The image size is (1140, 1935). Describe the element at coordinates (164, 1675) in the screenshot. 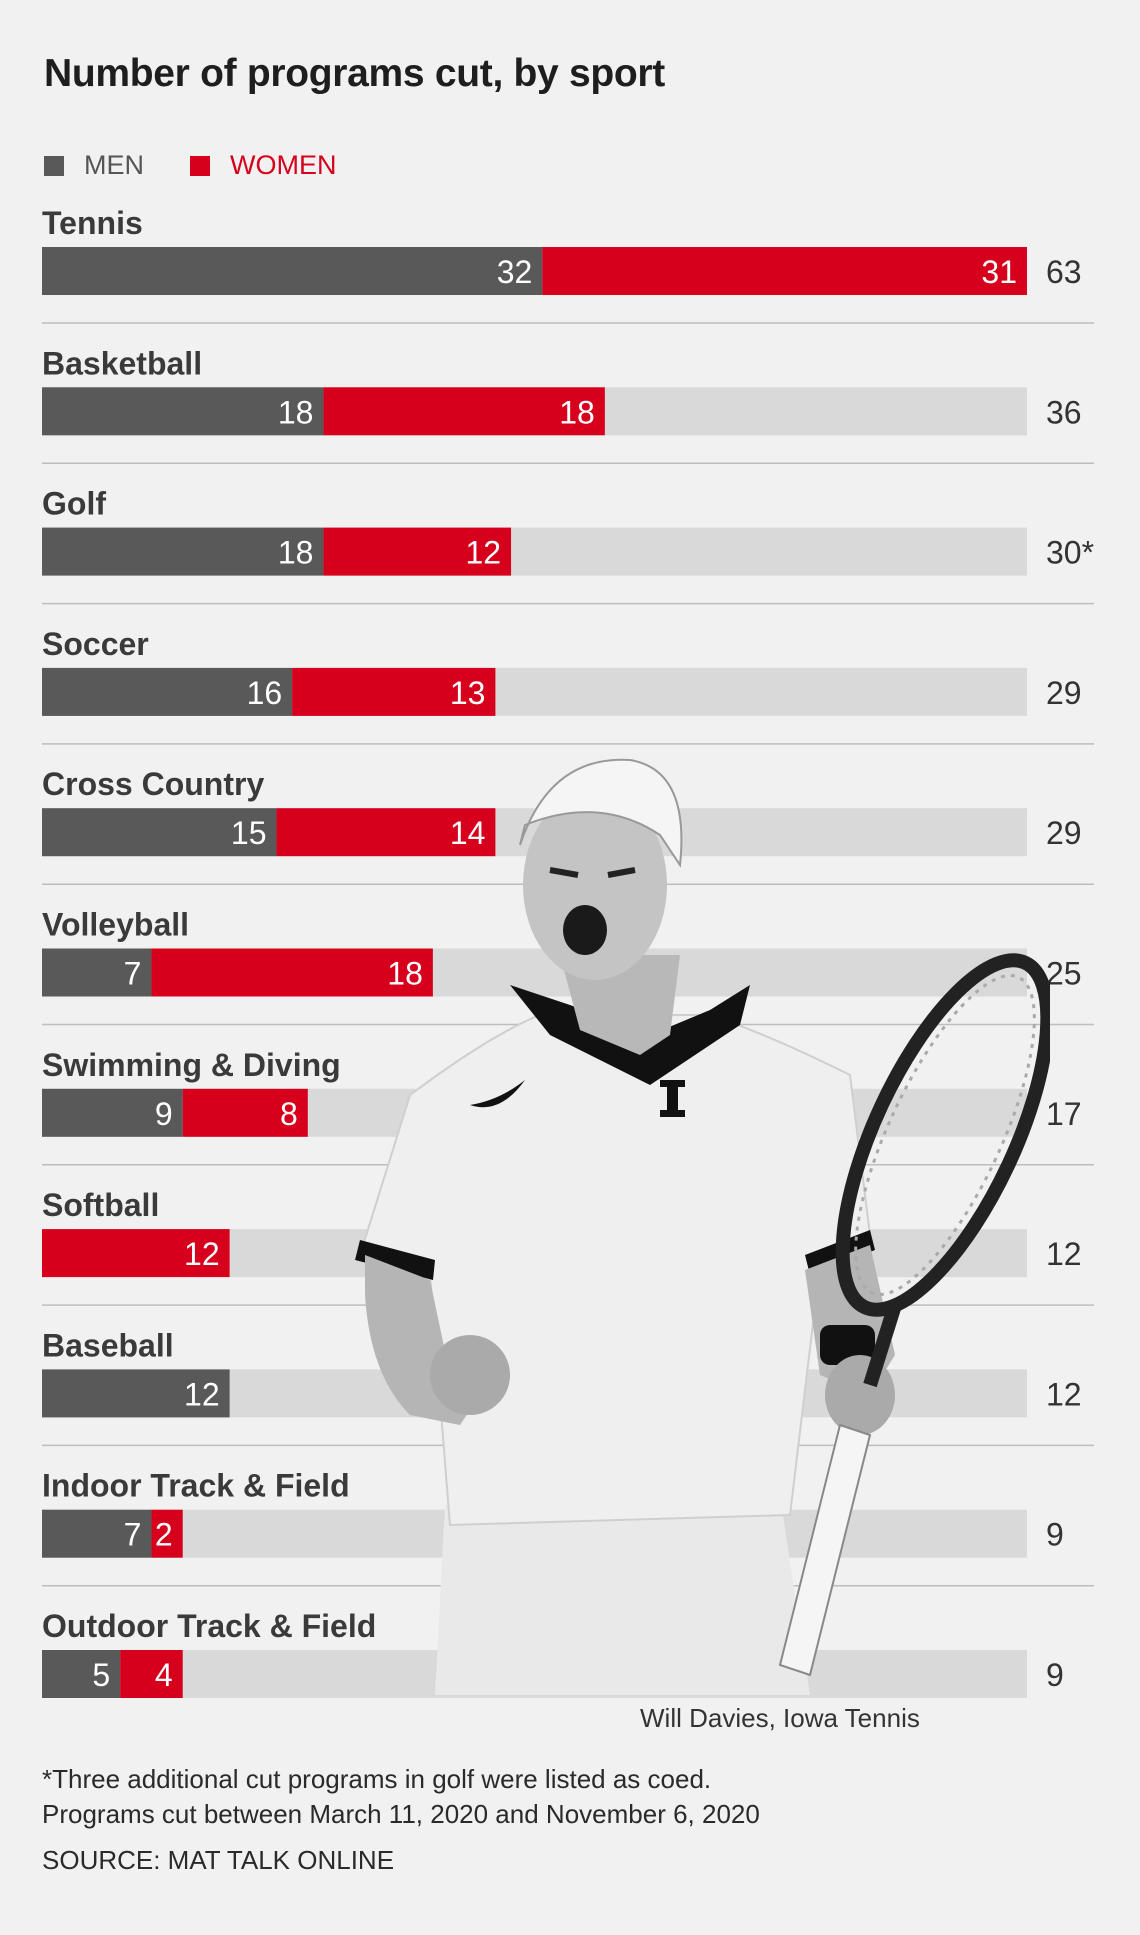

I see `value-label-women-outdoor-track-and-field: 4` at that location.